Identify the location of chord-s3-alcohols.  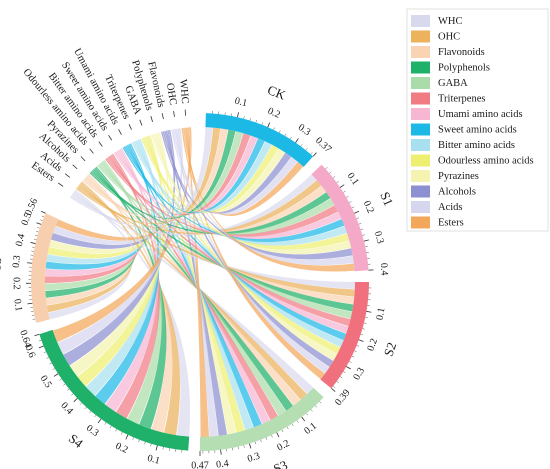
(196, 283).